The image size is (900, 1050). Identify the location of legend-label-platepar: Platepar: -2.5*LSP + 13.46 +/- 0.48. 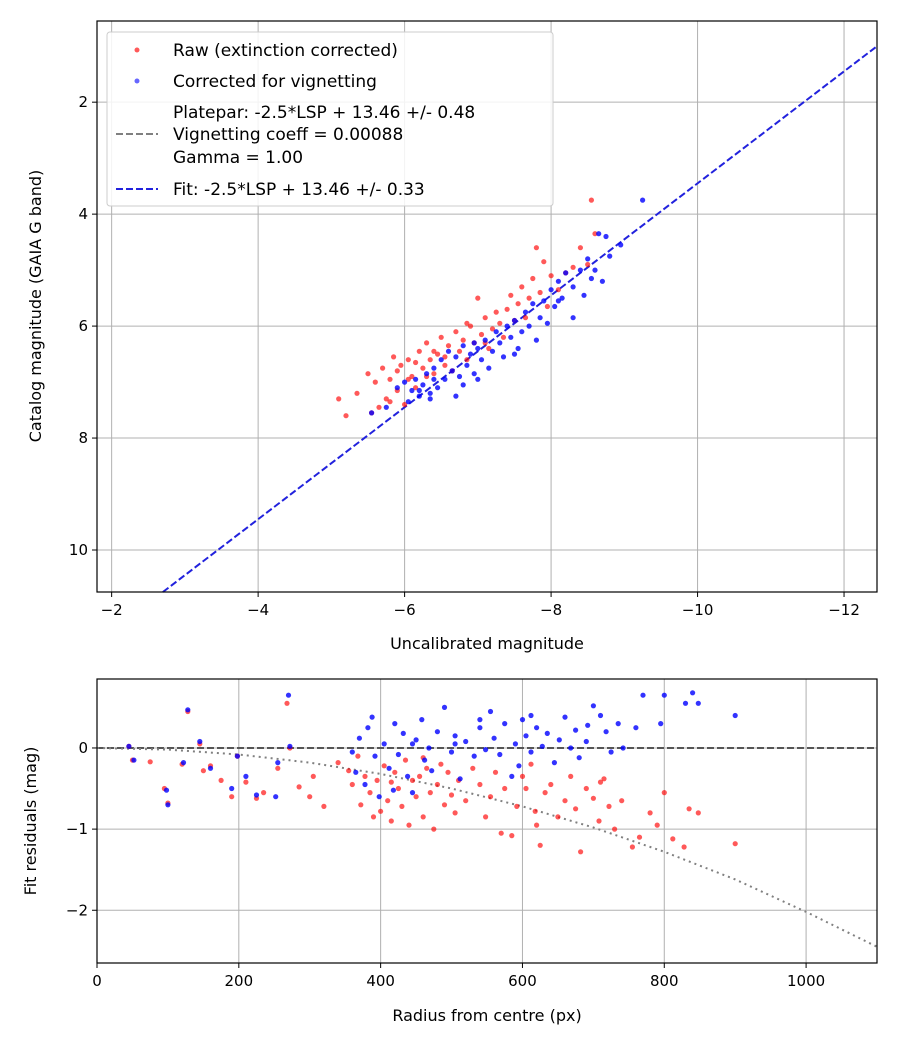
(324, 113).